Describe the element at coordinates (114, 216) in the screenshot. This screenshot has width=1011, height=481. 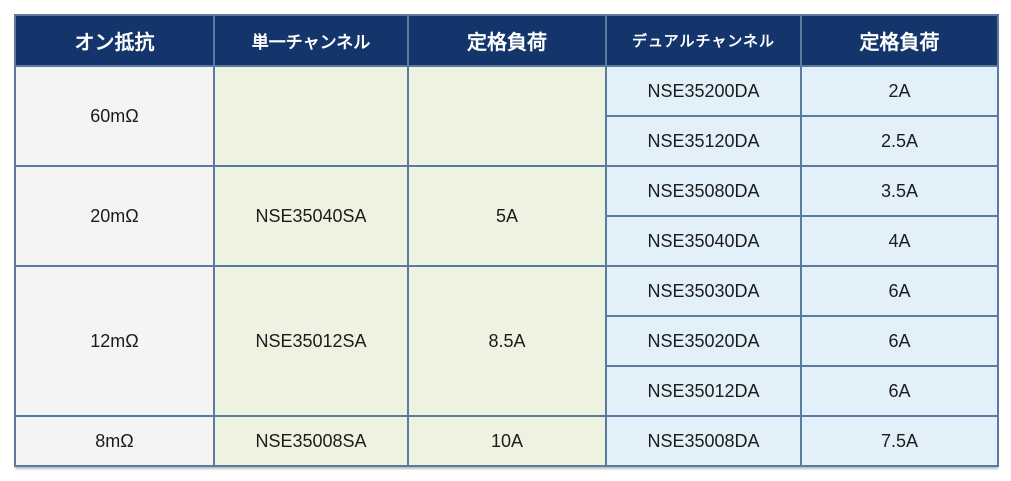
I see `resistance-cell: 20mΩ` at that location.